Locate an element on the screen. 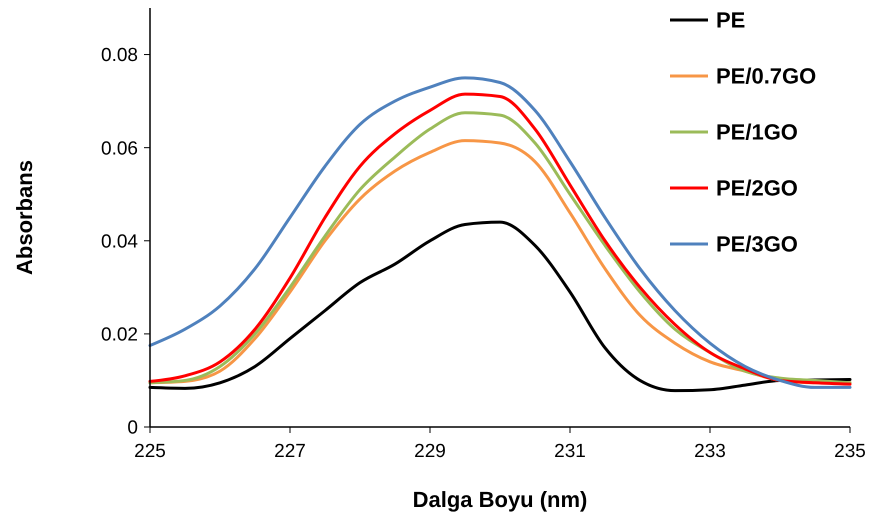 The width and height of the screenshot is (876, 519). x-tick-label: 231 is located at coordinates (570, 451).